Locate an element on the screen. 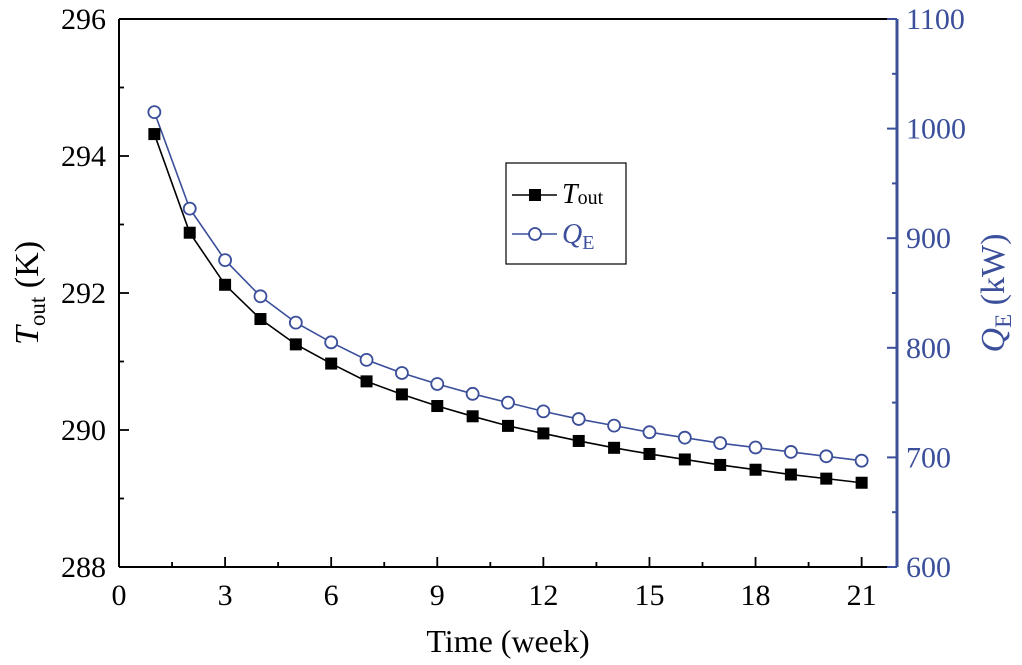  right-axis-title: QE (kW) is located at coordinates (995, 293).